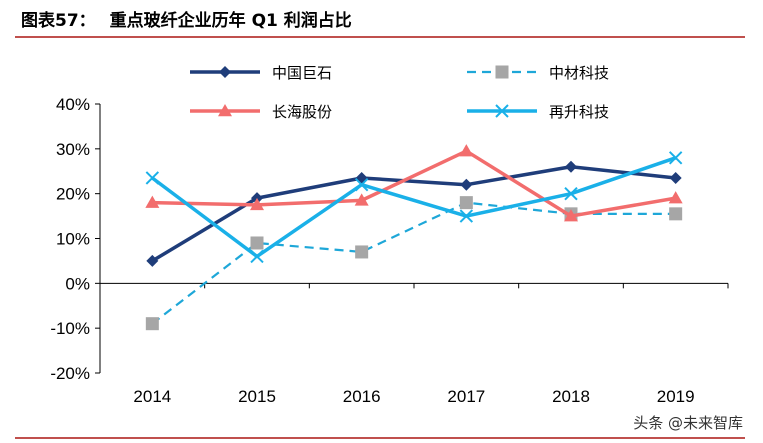 This screenshot has width=763, height=443. I want to click on y-tick-label: 40%, so click(73, 104).